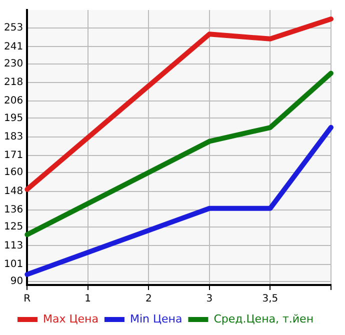  Describe the element at coordinates (14, 246) in the screenshot. I see `y-tick-label: 113` at that location.